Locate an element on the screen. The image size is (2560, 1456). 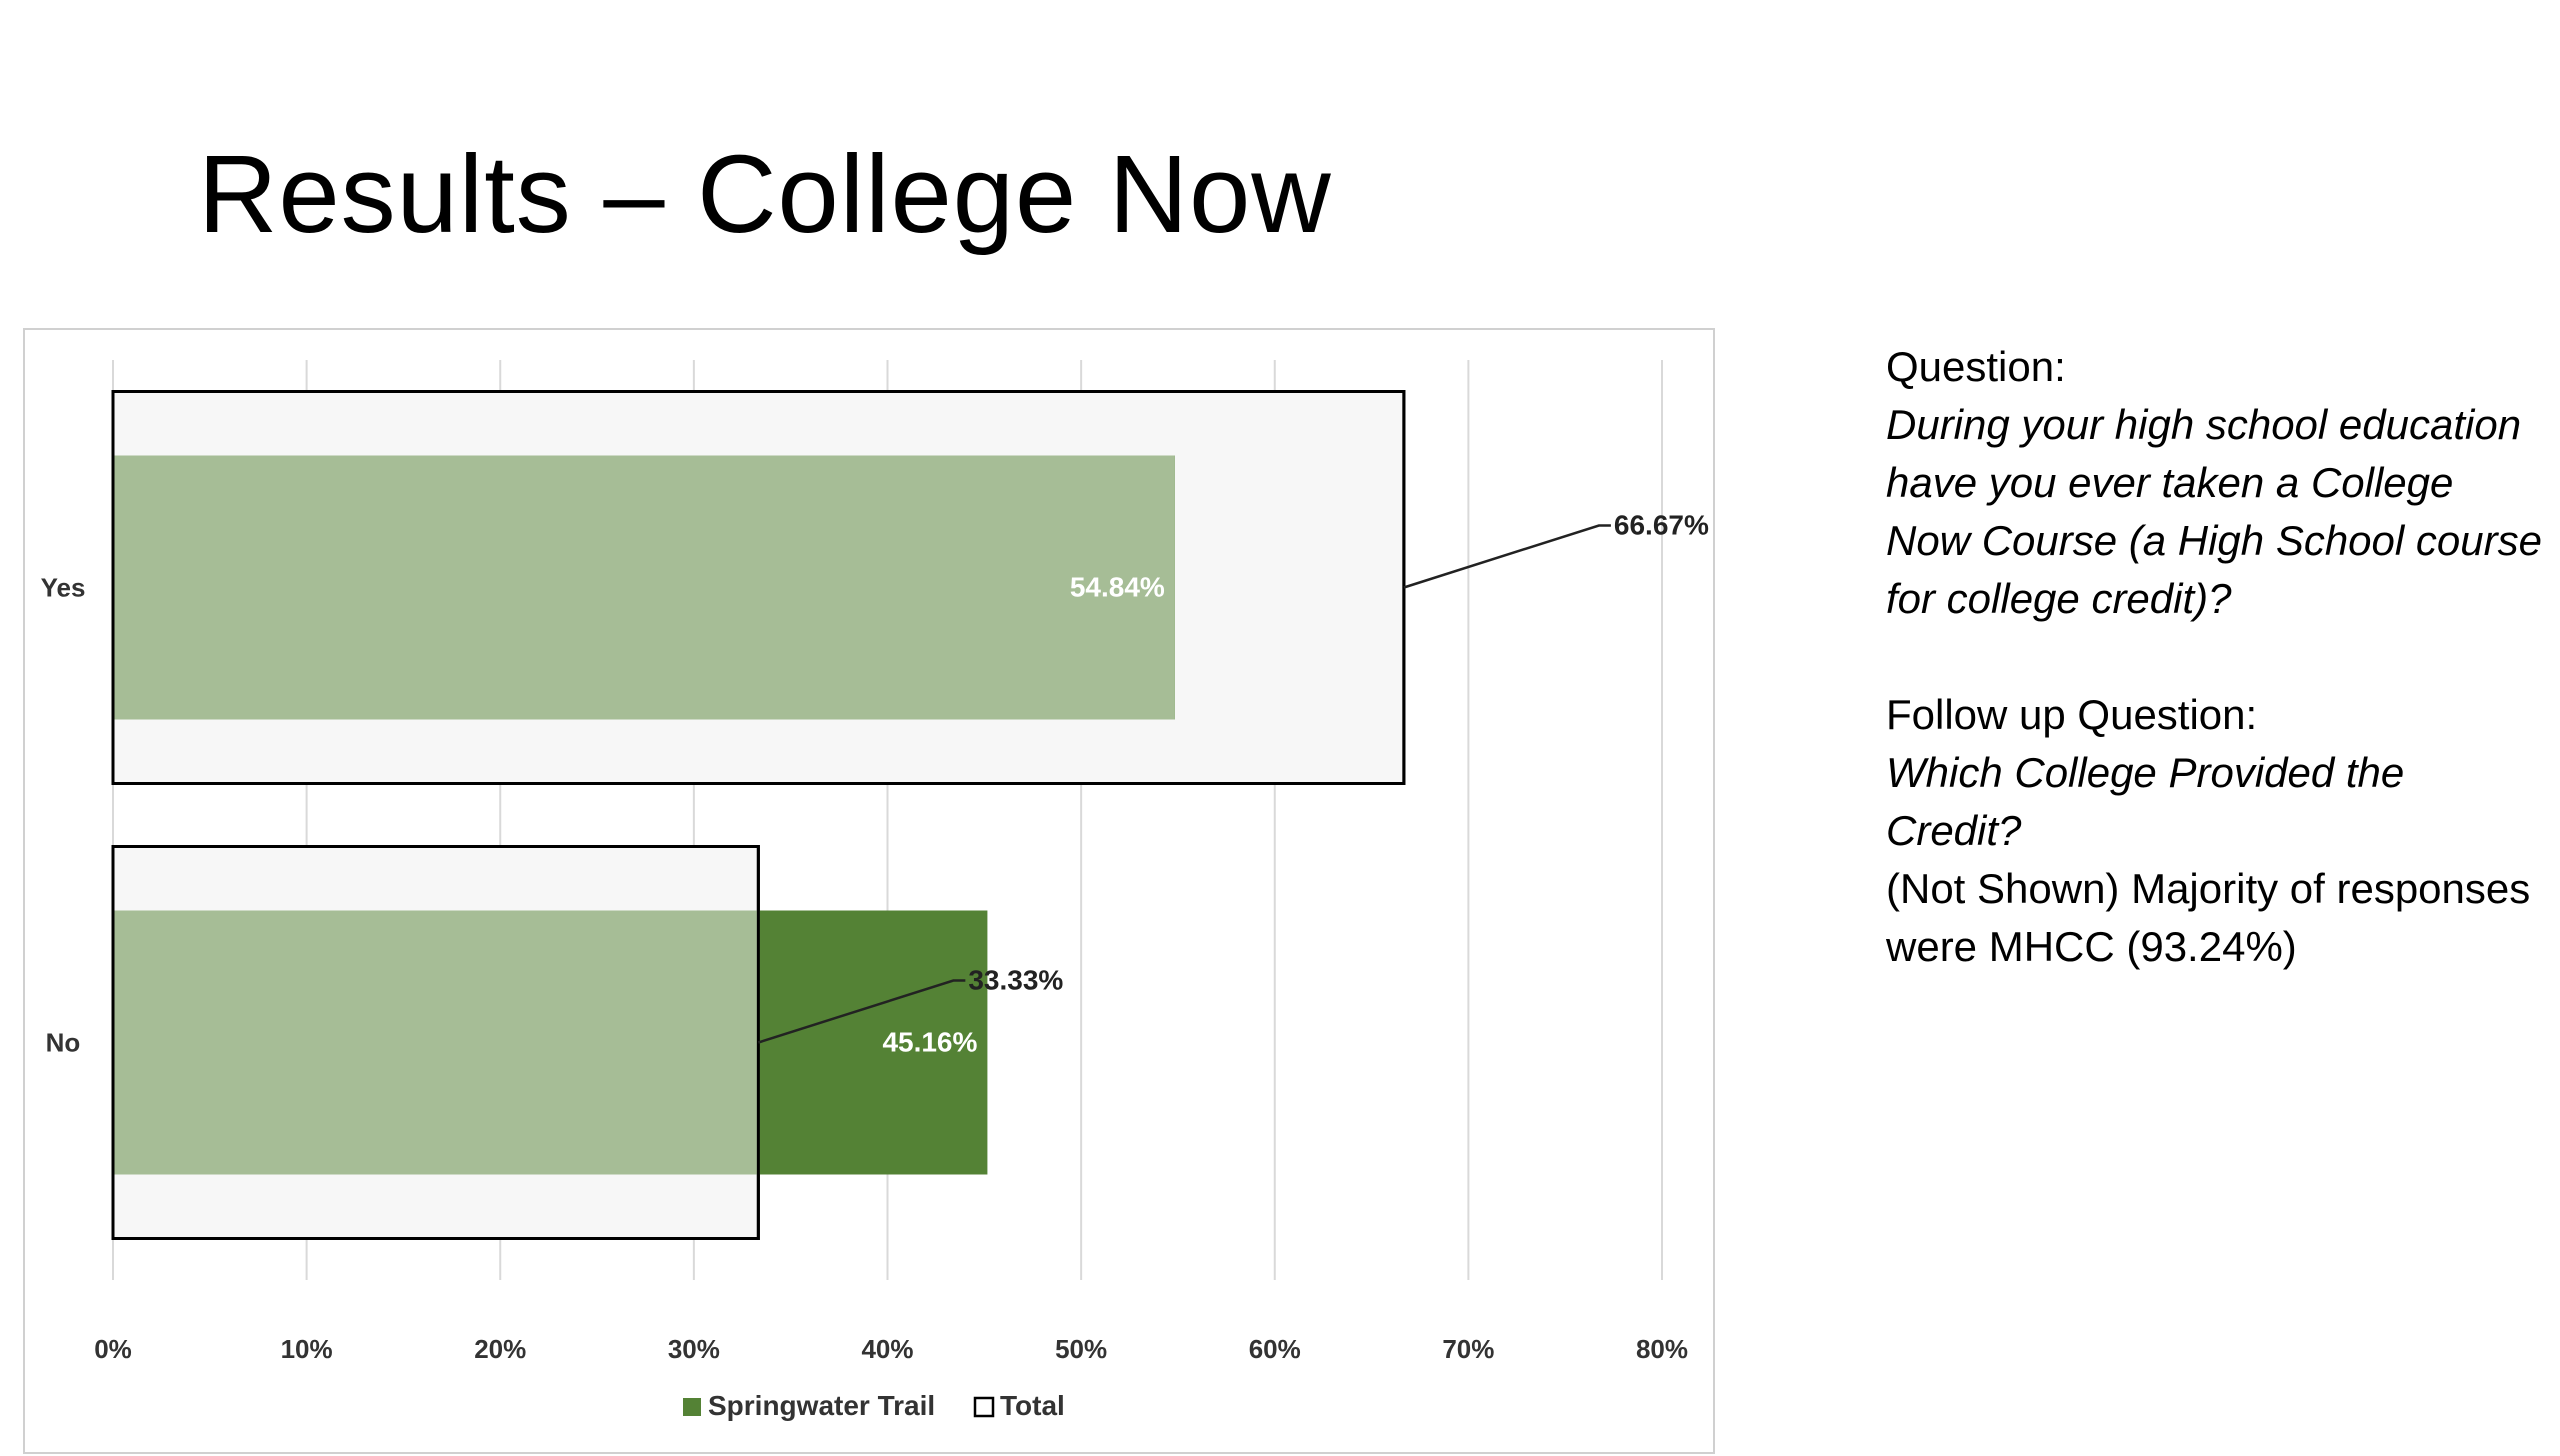
x-tick-label: 0% is located at coordinates (113, 1349).